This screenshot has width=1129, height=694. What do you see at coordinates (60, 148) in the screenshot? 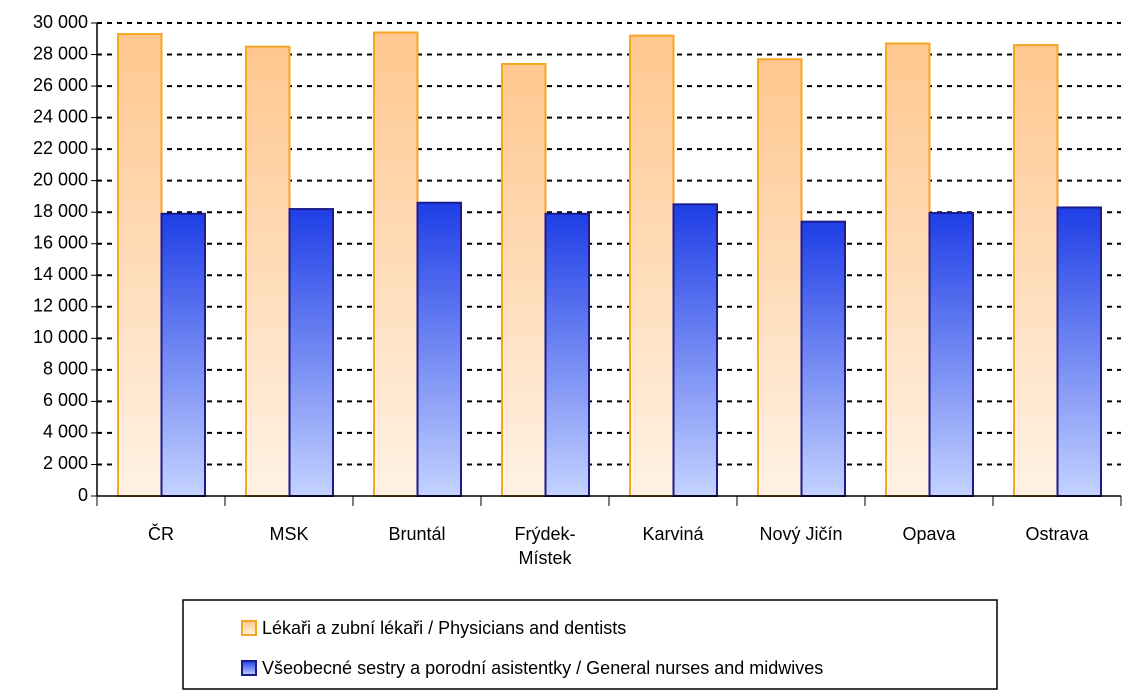
I see `y-tick-label: 22 000` at bounding box center [60, 148].